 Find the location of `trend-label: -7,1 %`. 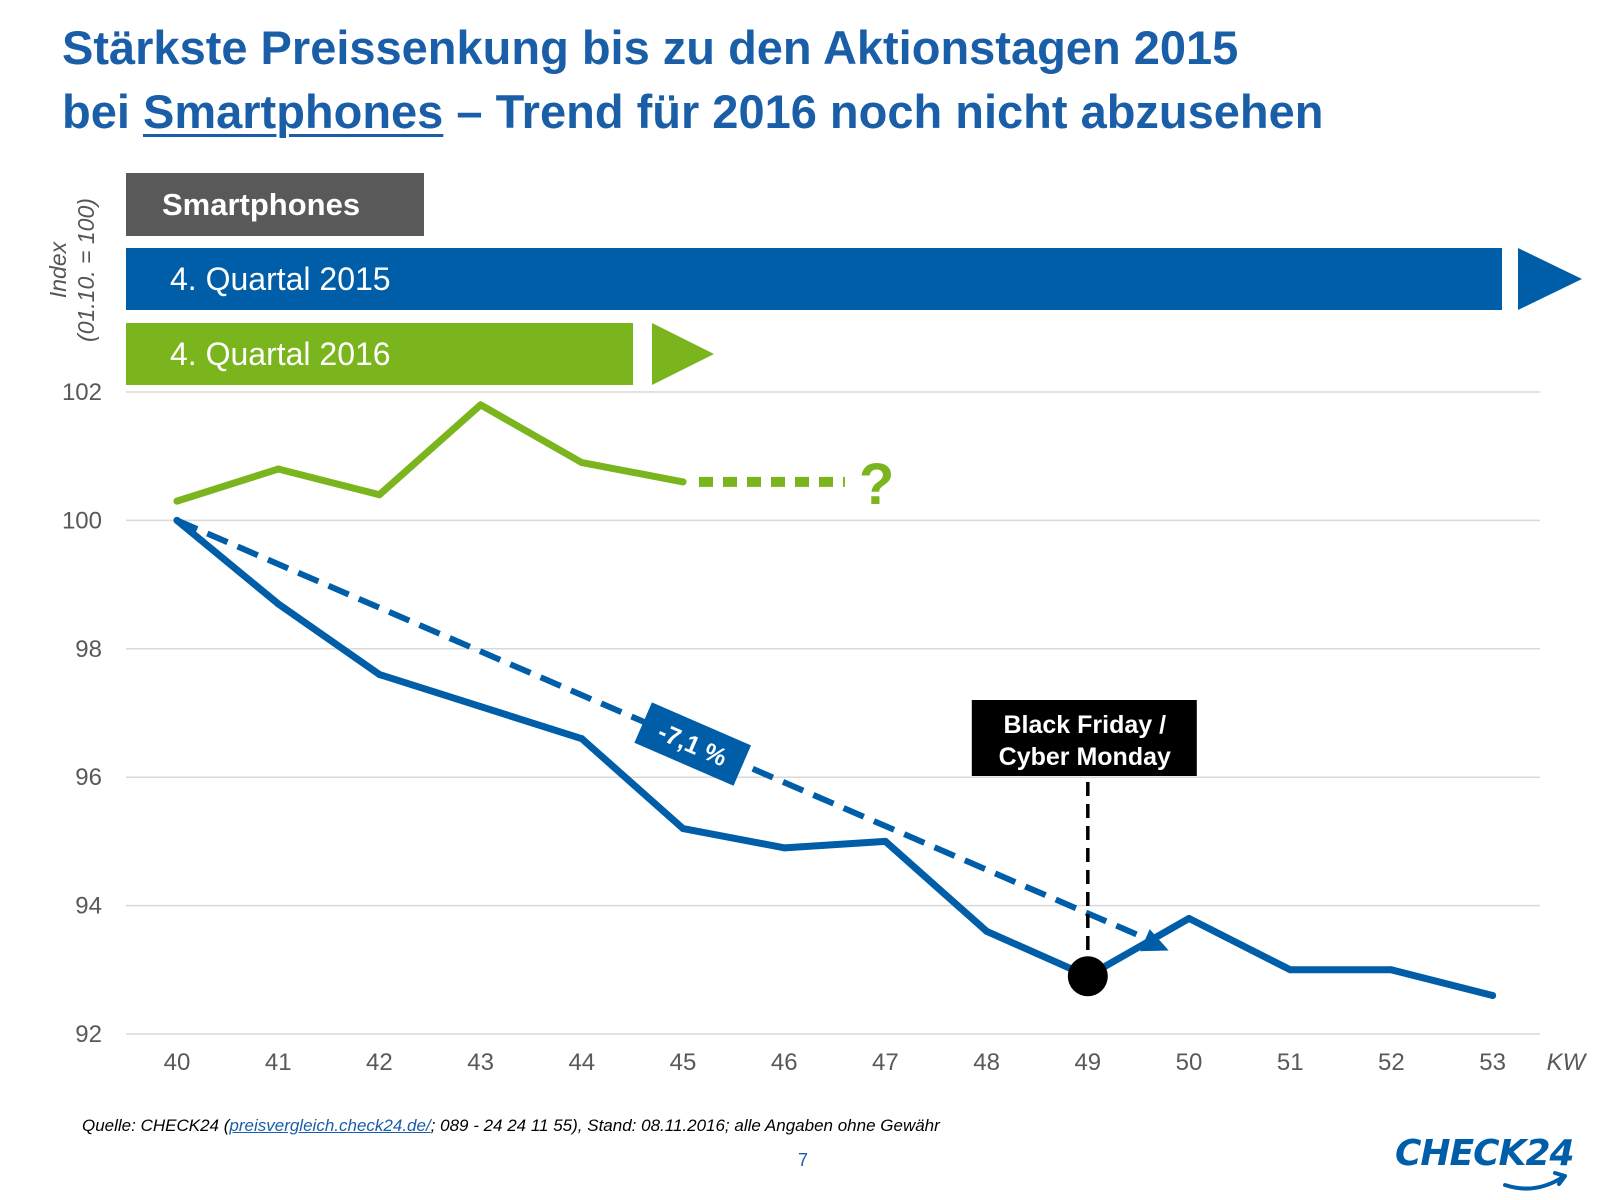

trend-label: -7,1 % is located at coordinates (693, 744).